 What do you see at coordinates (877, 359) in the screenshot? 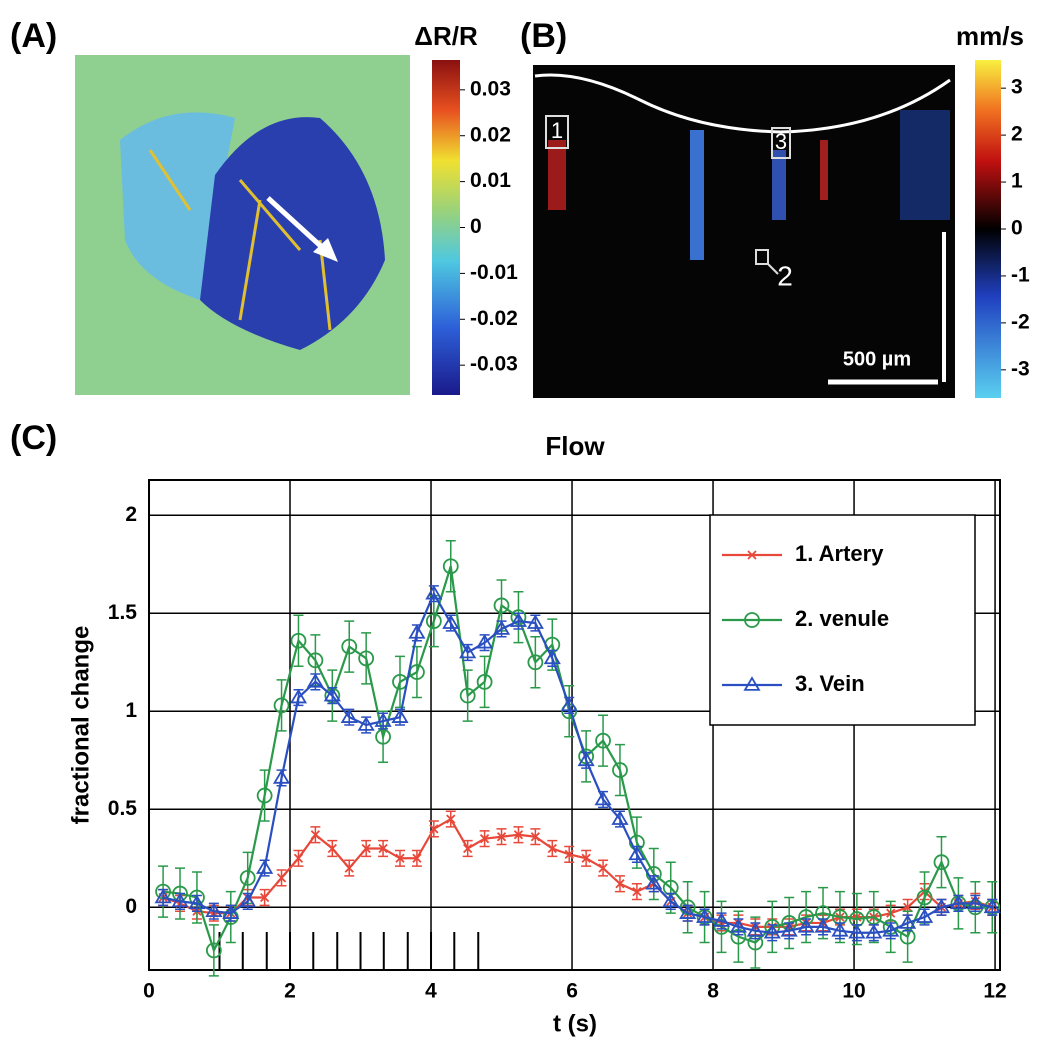
I see `scale-bar-label: 500 µm` at bounding box center [877, 359].